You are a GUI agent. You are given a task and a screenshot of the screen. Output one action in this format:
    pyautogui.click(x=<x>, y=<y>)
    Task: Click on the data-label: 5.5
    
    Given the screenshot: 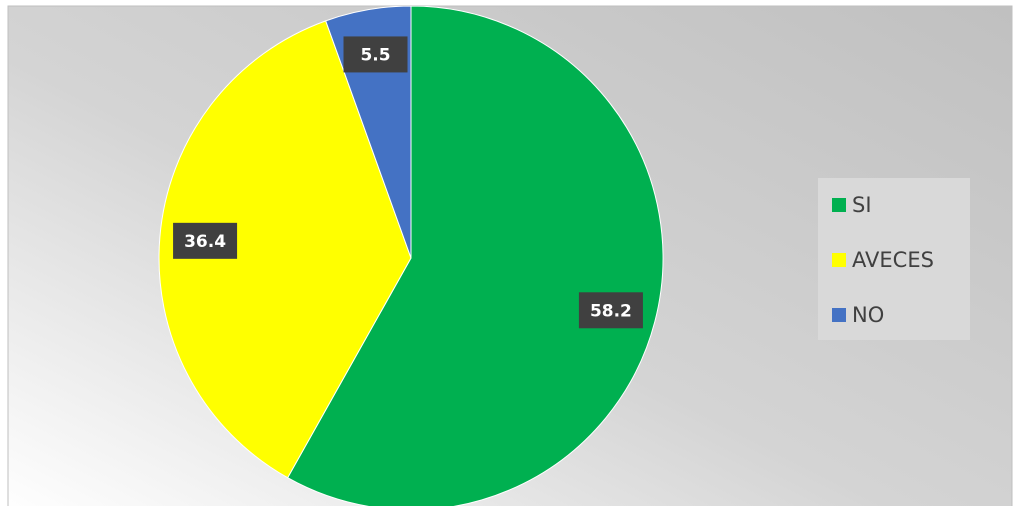 What is the action you would take?
    pyautogui.click(x=375, y=55)
    